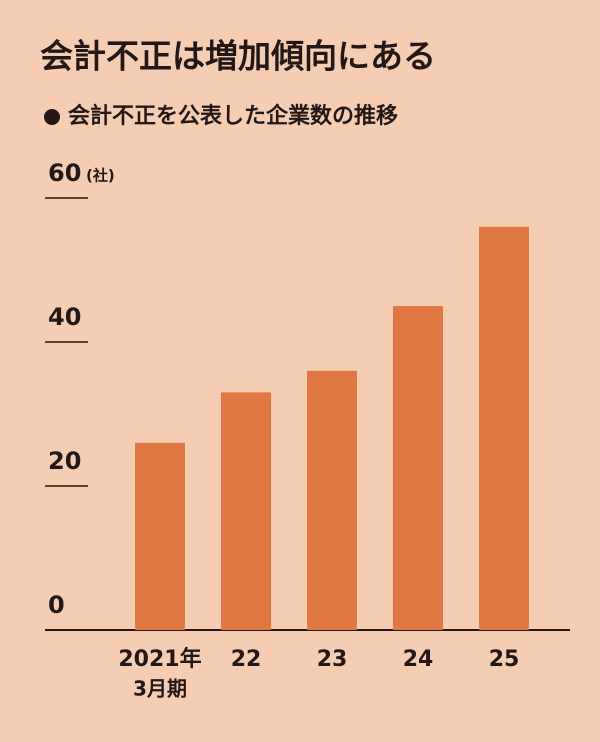 Image resolution: width=600 pixels, height=742 pixels. Describe the element at coordinates (64, 173) in the screenshot. I see `y-tick-label: 60` at that location.